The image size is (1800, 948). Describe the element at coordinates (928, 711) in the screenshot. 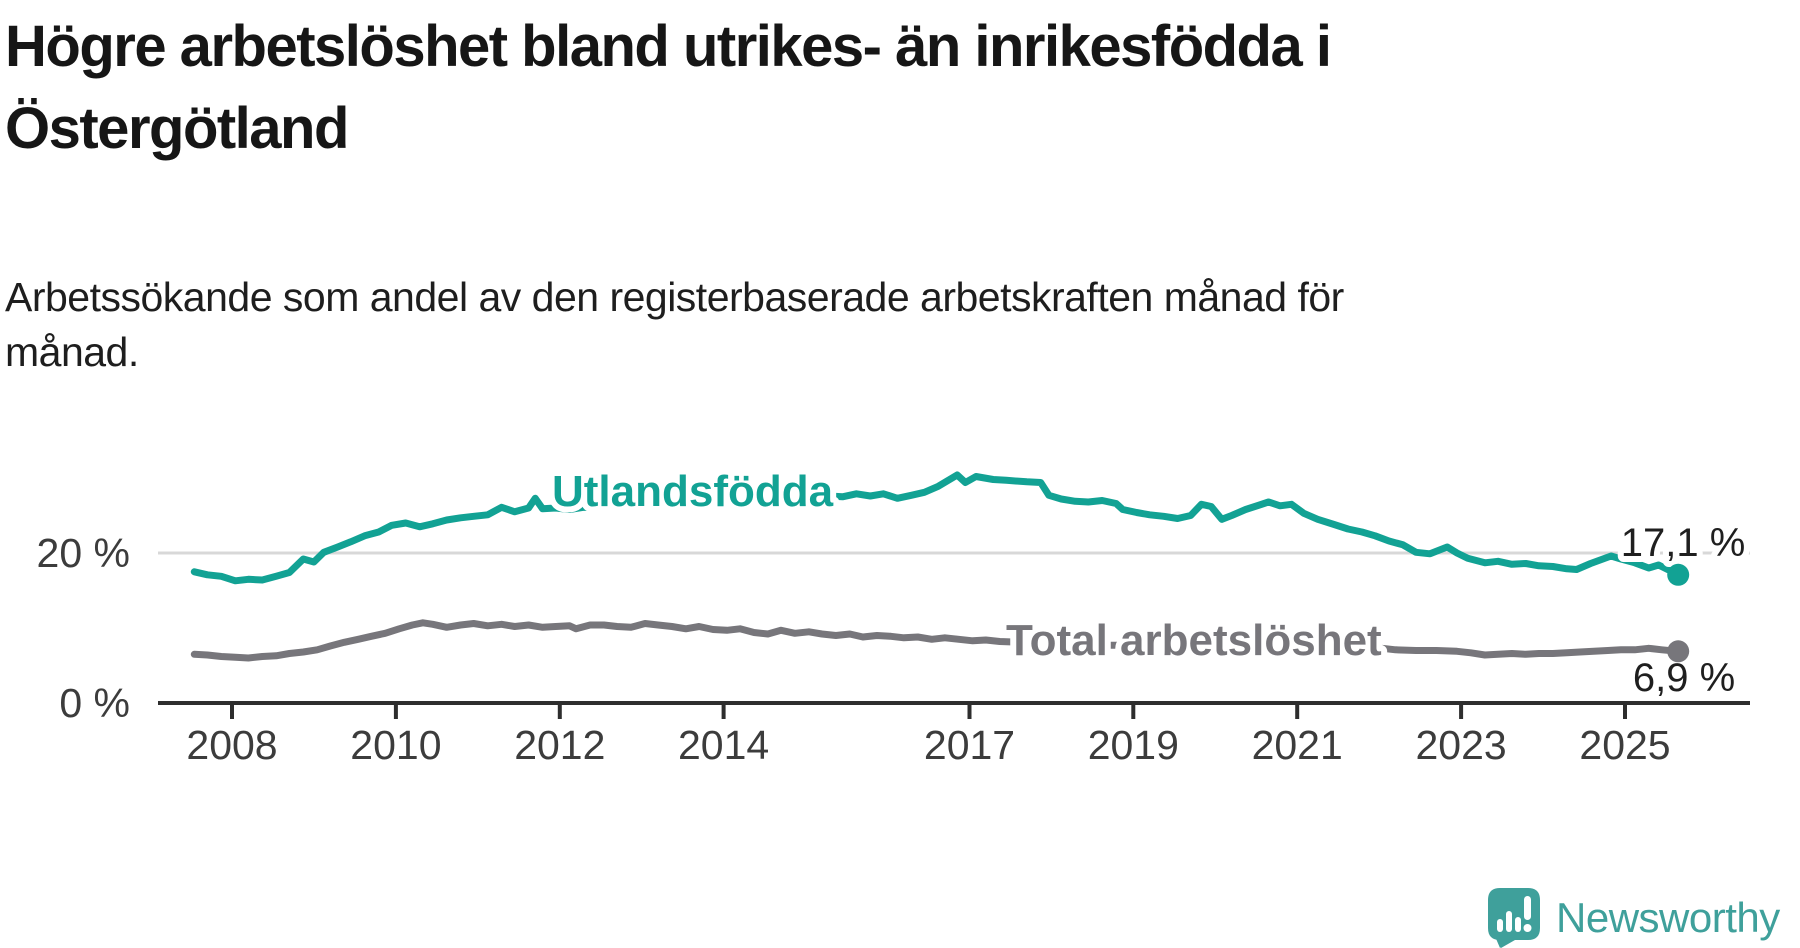

I see `x-axis-ticks` at that location.